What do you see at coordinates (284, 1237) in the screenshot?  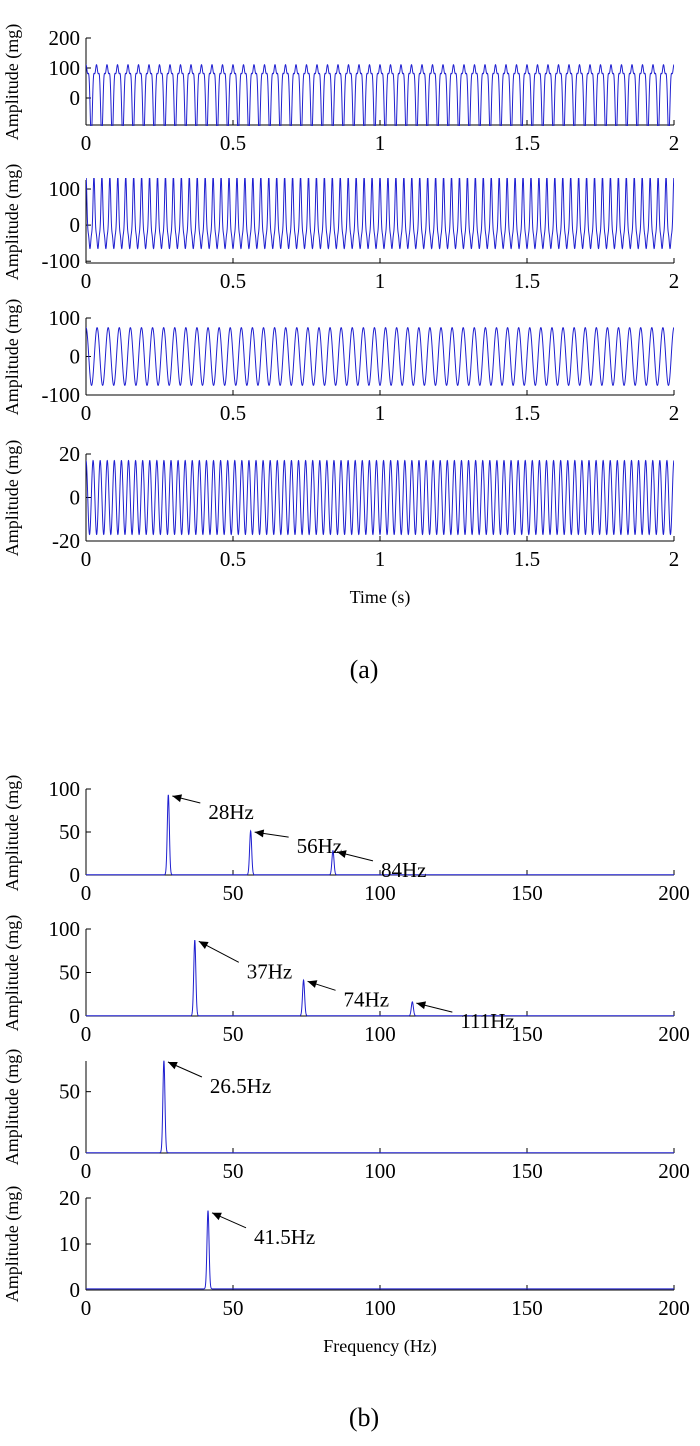 I see `annotation-label: 41.5Hz` at bounding box center [284, 1237].